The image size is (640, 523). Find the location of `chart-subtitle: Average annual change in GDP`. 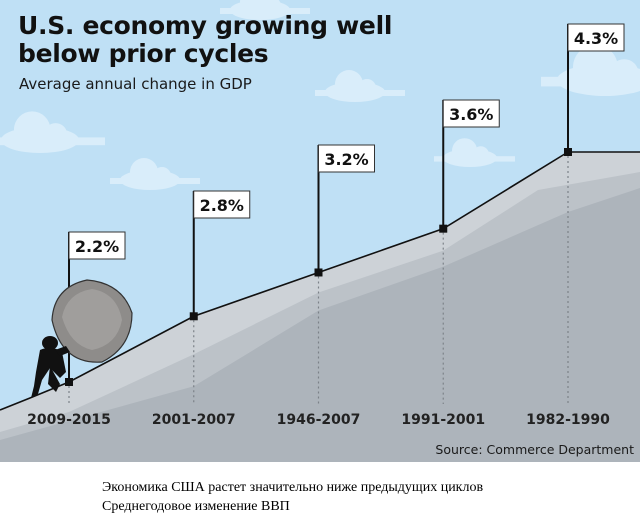

chart-subtitle: Average annual change in GDP is located at coordinates (135, 84).